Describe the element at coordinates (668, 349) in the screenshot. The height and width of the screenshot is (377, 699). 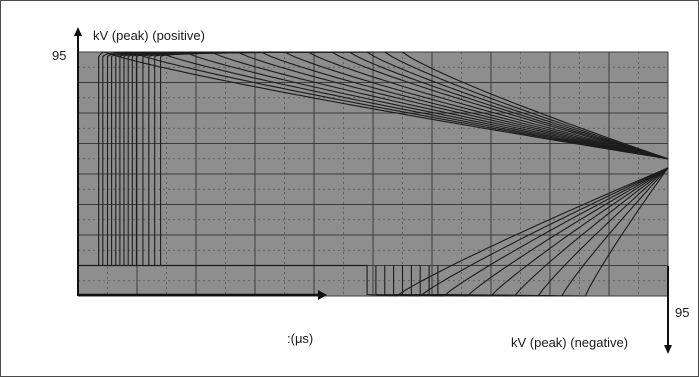
I see `y-axis-negative-arrow-icon` at that location.